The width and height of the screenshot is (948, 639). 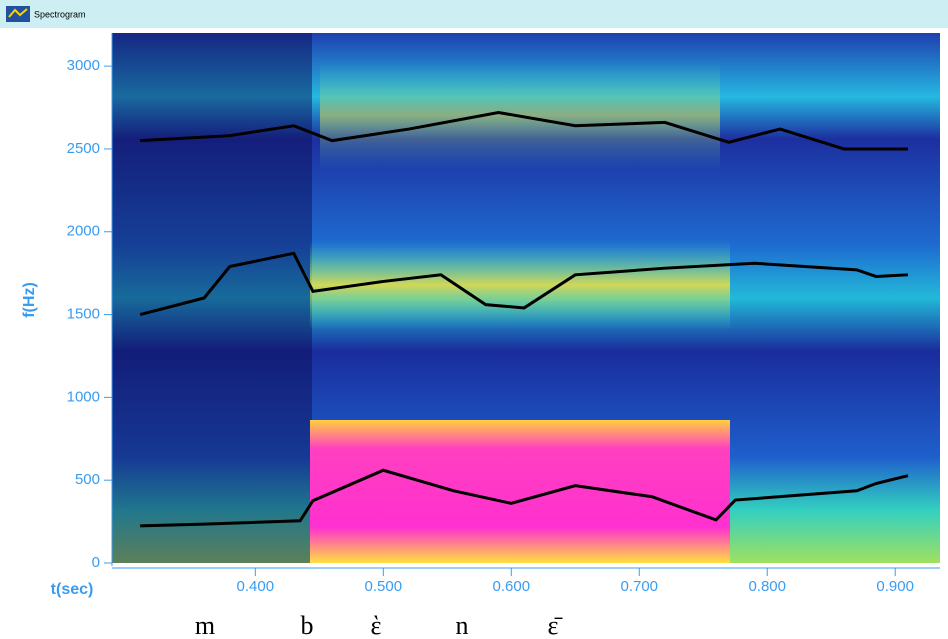 I want to click on phoneme: m, so click(x=205, y=625).